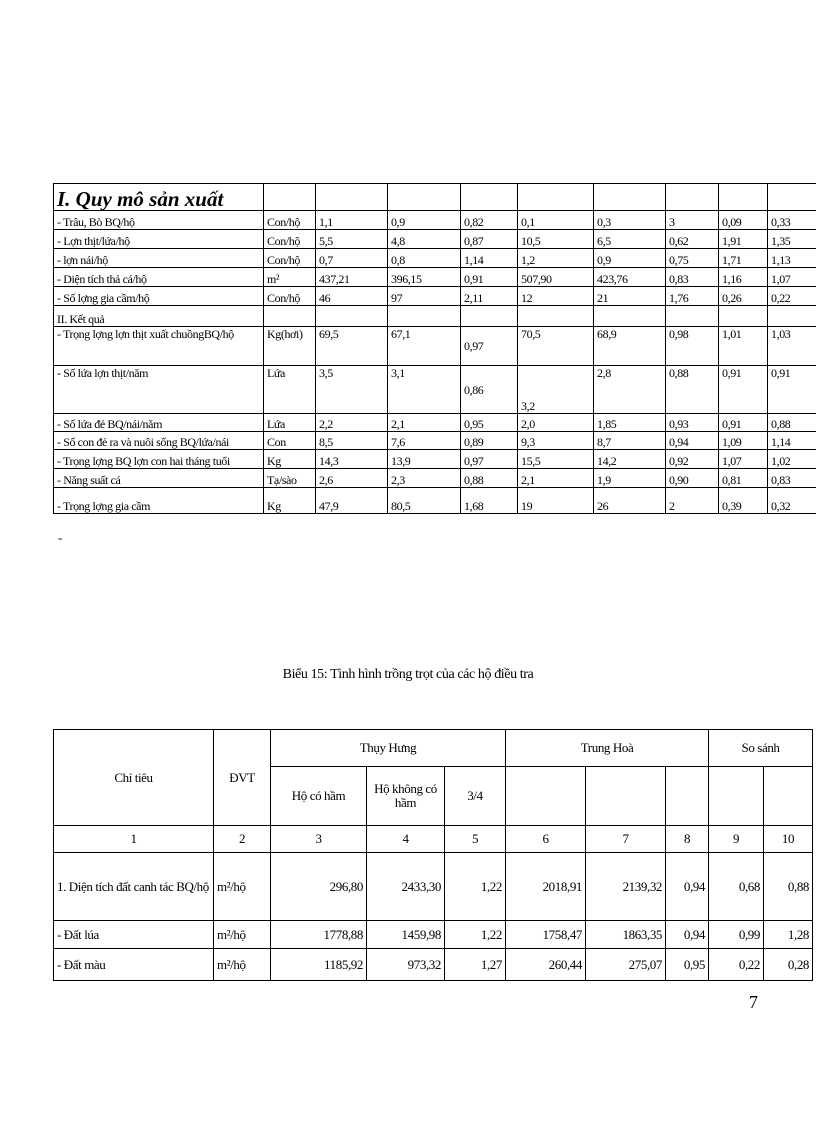 This screenshot has height=1123, width=816. What do you see at coordinates (434, 197) in the screenshot?
I see `table-row: I. Quy mô sản xuất` at bounding box center [434, 197].